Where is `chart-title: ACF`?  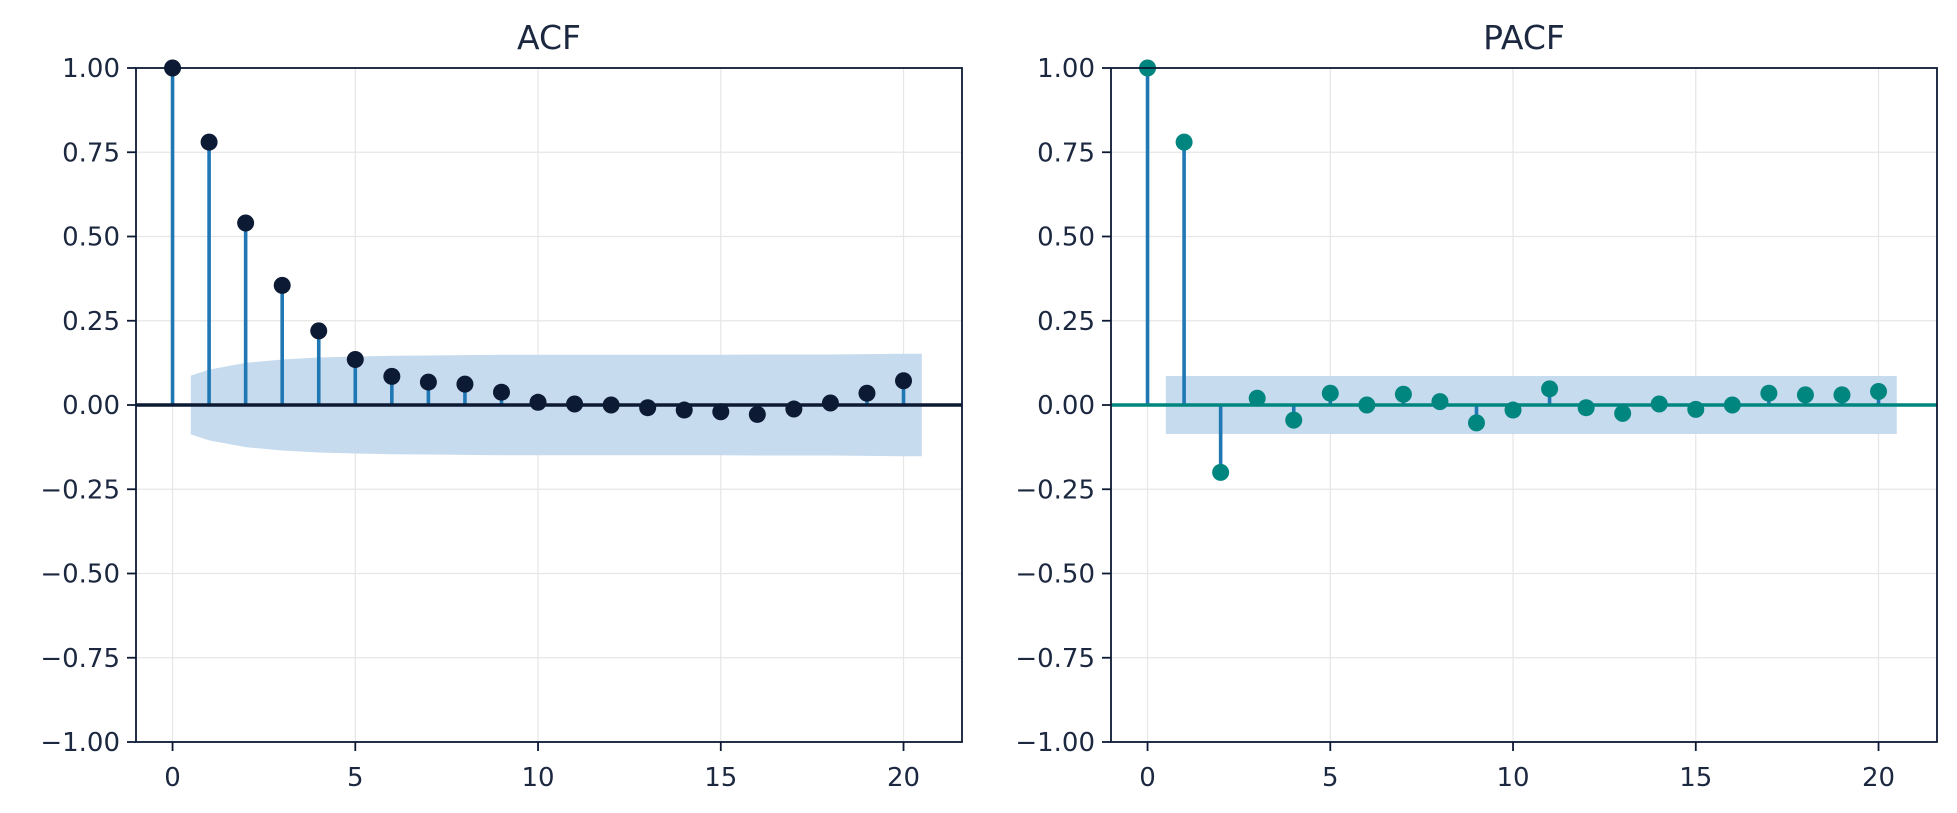
chart-title: ACF is located at coordinates (549, 37).